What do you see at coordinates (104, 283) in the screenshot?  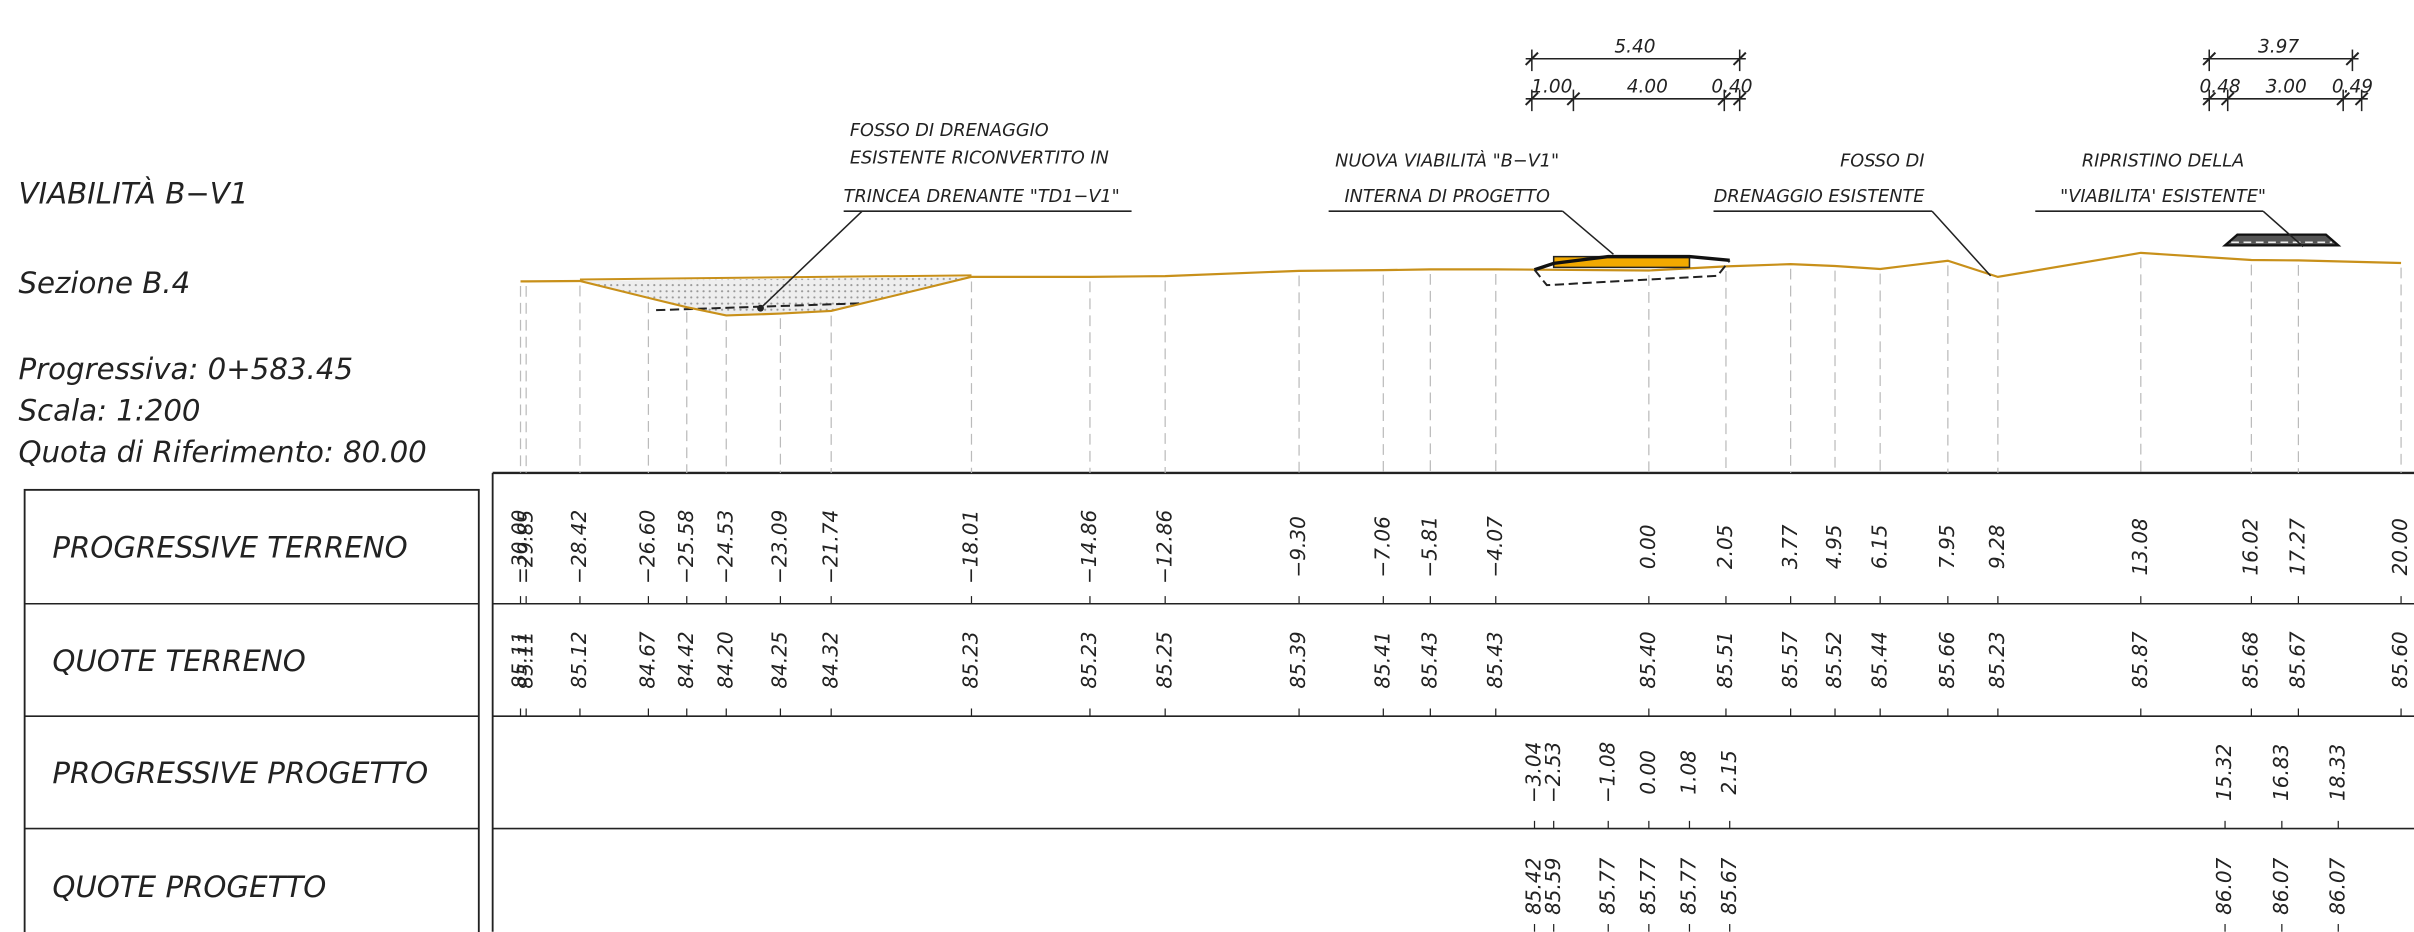 I see `section-name: Sezione B.4` at bounding box center [104, 283].